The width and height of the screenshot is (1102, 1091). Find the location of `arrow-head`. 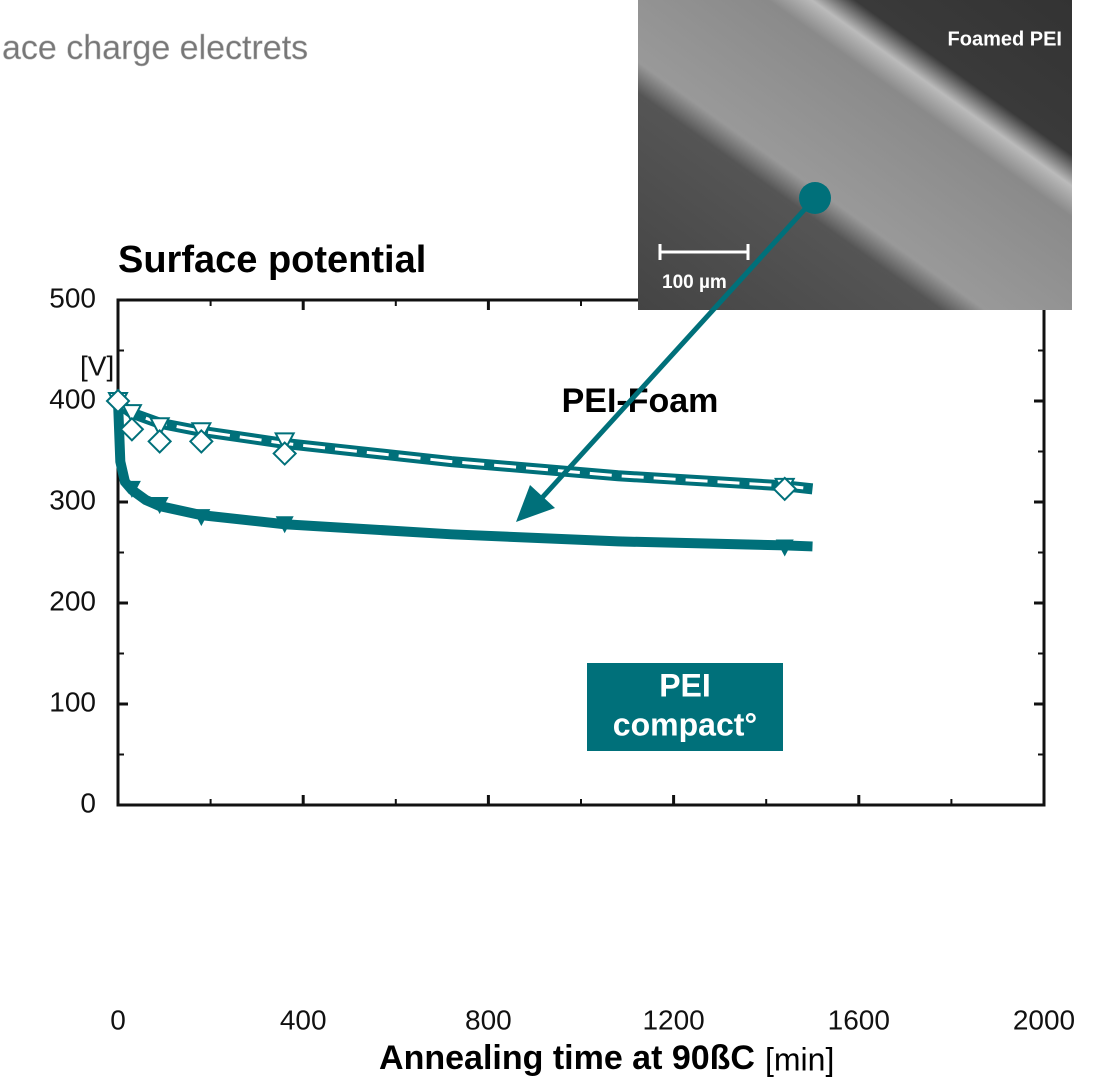

arrow-head is located at coordinates (535, 503).